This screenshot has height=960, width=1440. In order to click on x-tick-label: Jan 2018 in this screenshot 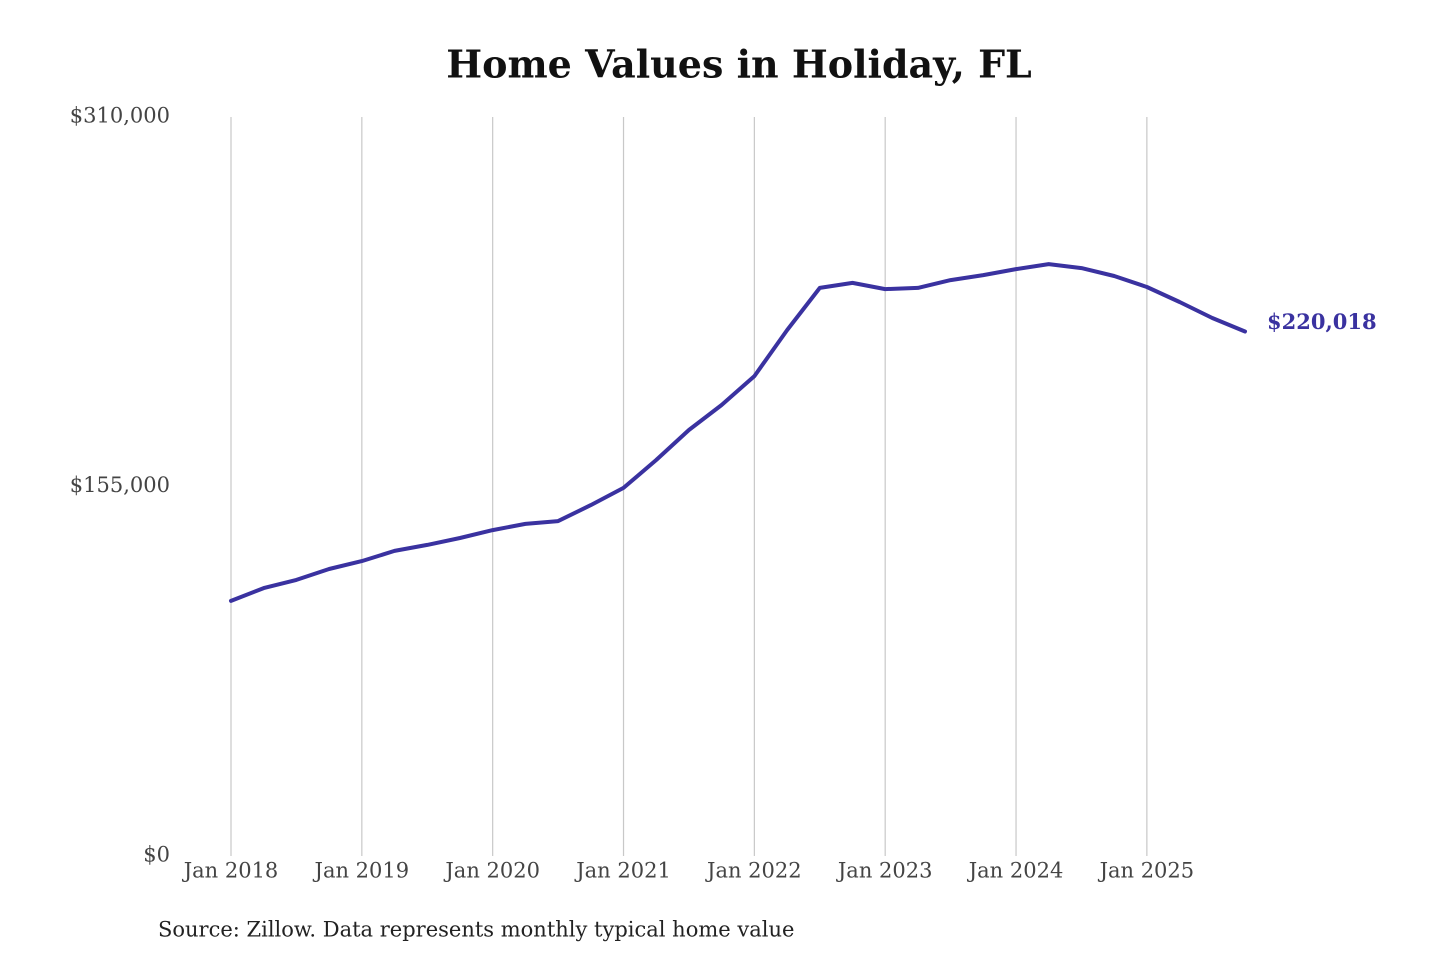, I will do `click(230, 871)`.